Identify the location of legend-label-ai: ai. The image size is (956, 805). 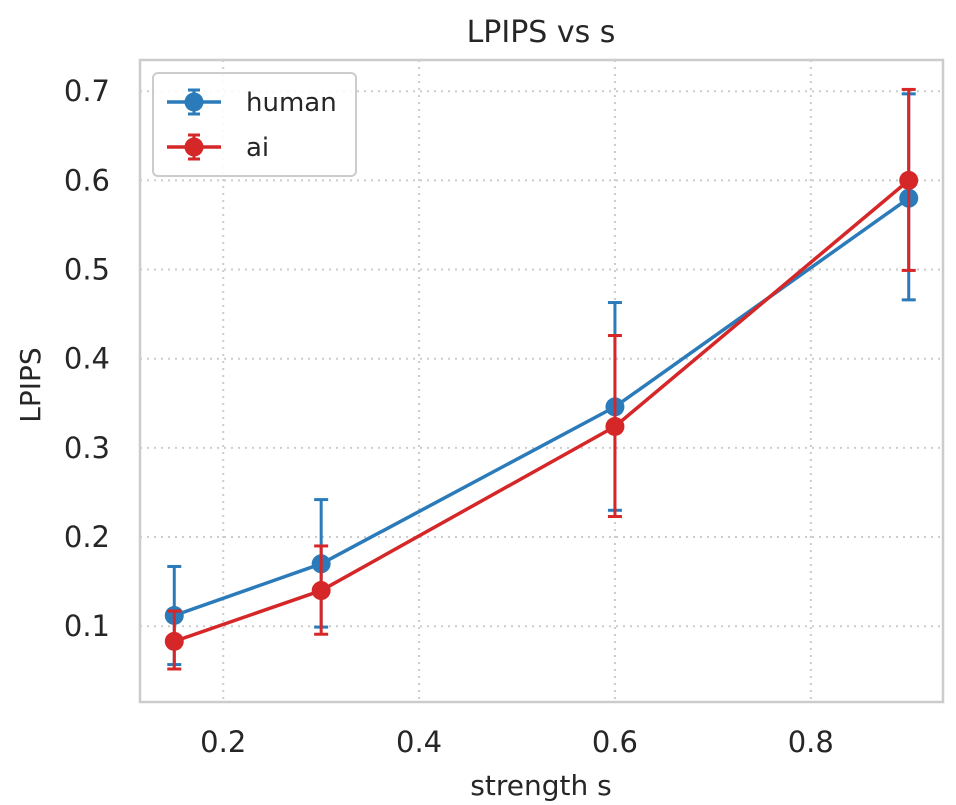
(257, 148).